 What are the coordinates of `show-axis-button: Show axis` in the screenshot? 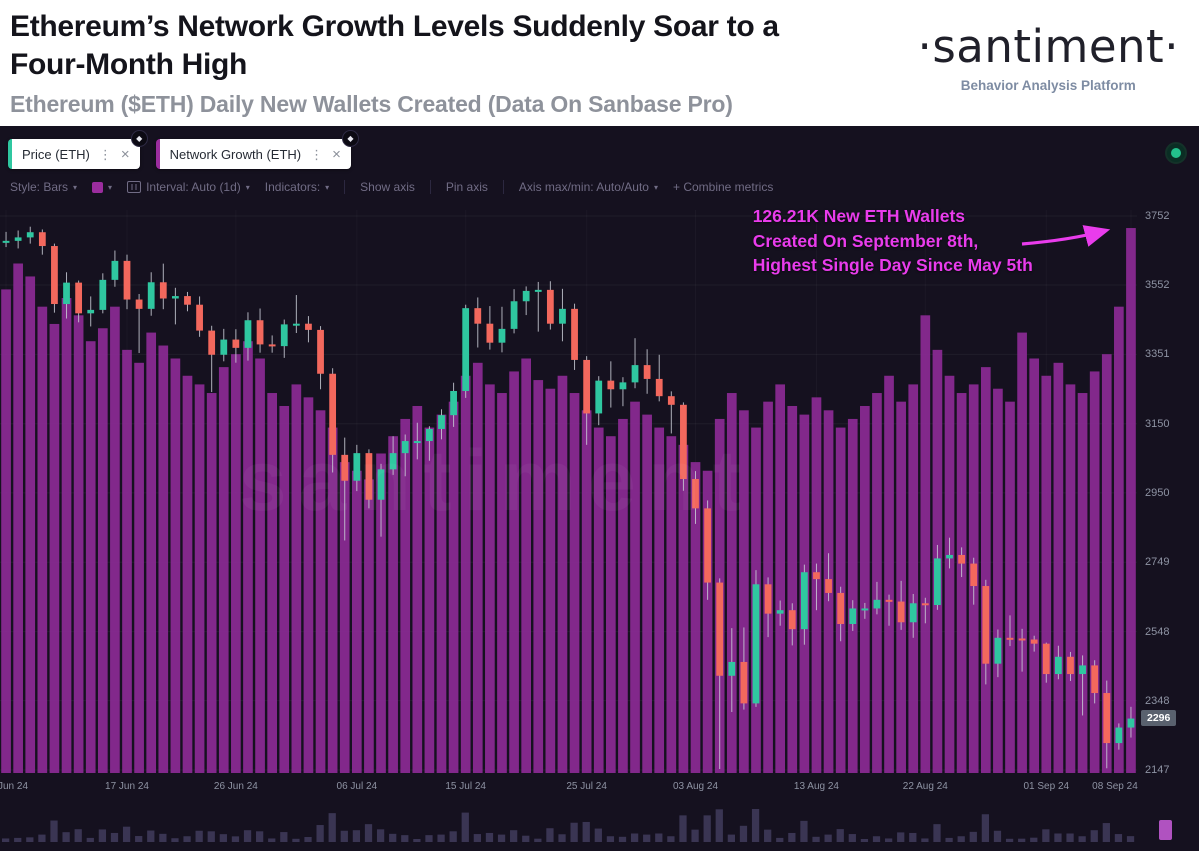 It's located at (387, 187).